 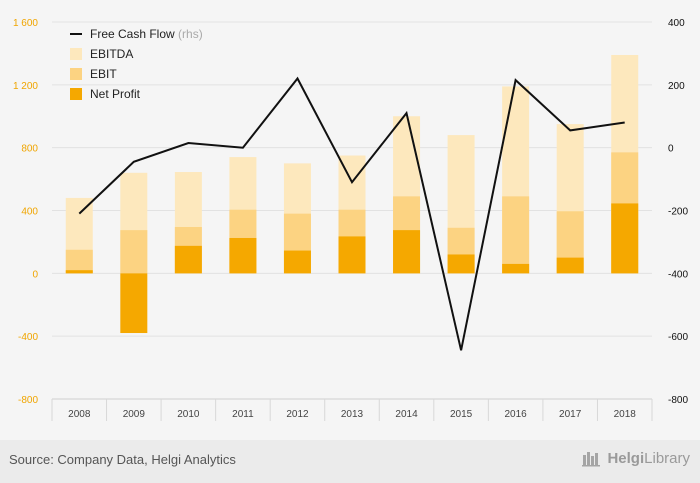 What do you see at coordinates (146, 34) in the screenshot?
I see `legend-label: Free Cash Flow (rhs)` at bounding box center [146, 34].